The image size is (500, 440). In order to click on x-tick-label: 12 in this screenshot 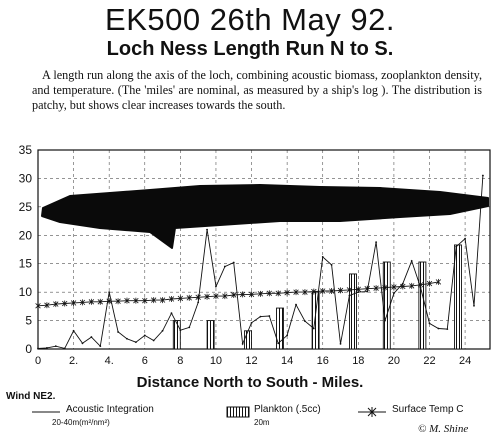, I will do `click(251, 361)`.